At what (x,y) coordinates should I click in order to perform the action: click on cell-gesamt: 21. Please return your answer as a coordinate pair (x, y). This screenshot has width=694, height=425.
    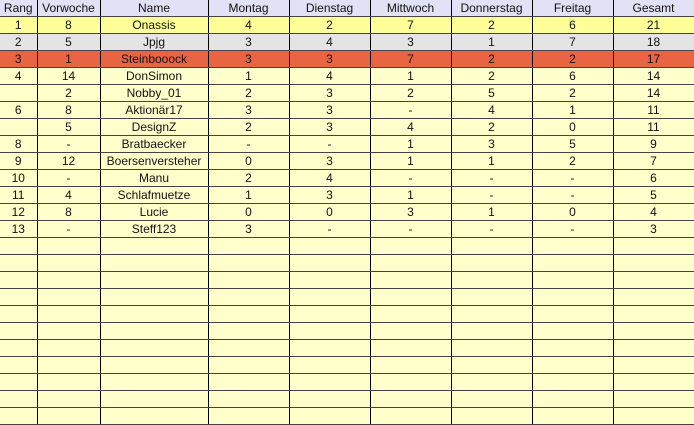
    Looking at the image, I should click on (653, 25).